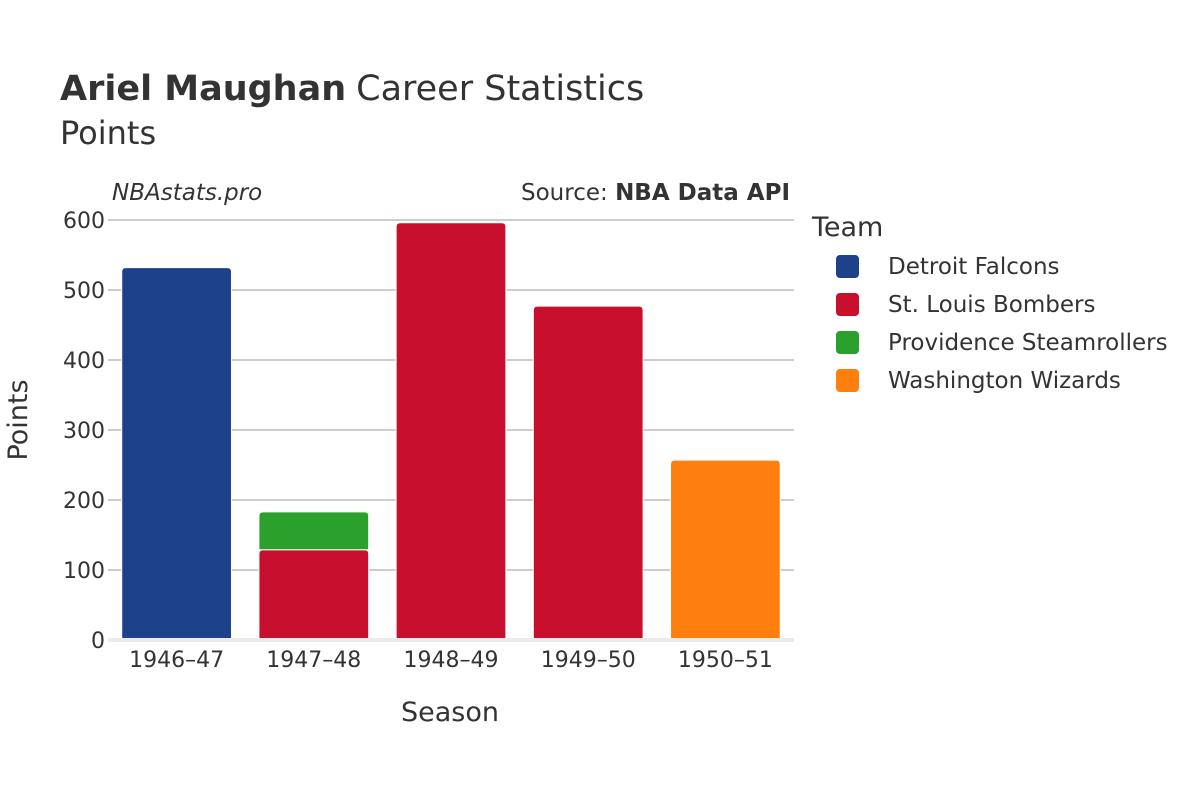 The height and width of the screenshot is (800, 1200). Describe the element at coordinates (176, 660) in the screenshot. I see `x-tick-label-1946–47: 1946–47` at that location.